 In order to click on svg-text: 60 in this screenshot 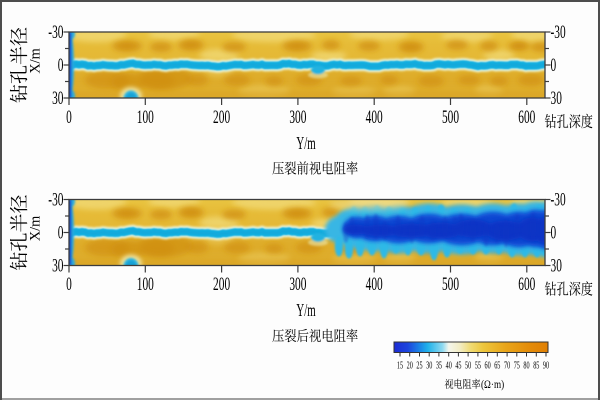, I will do `click(488, 365)`.